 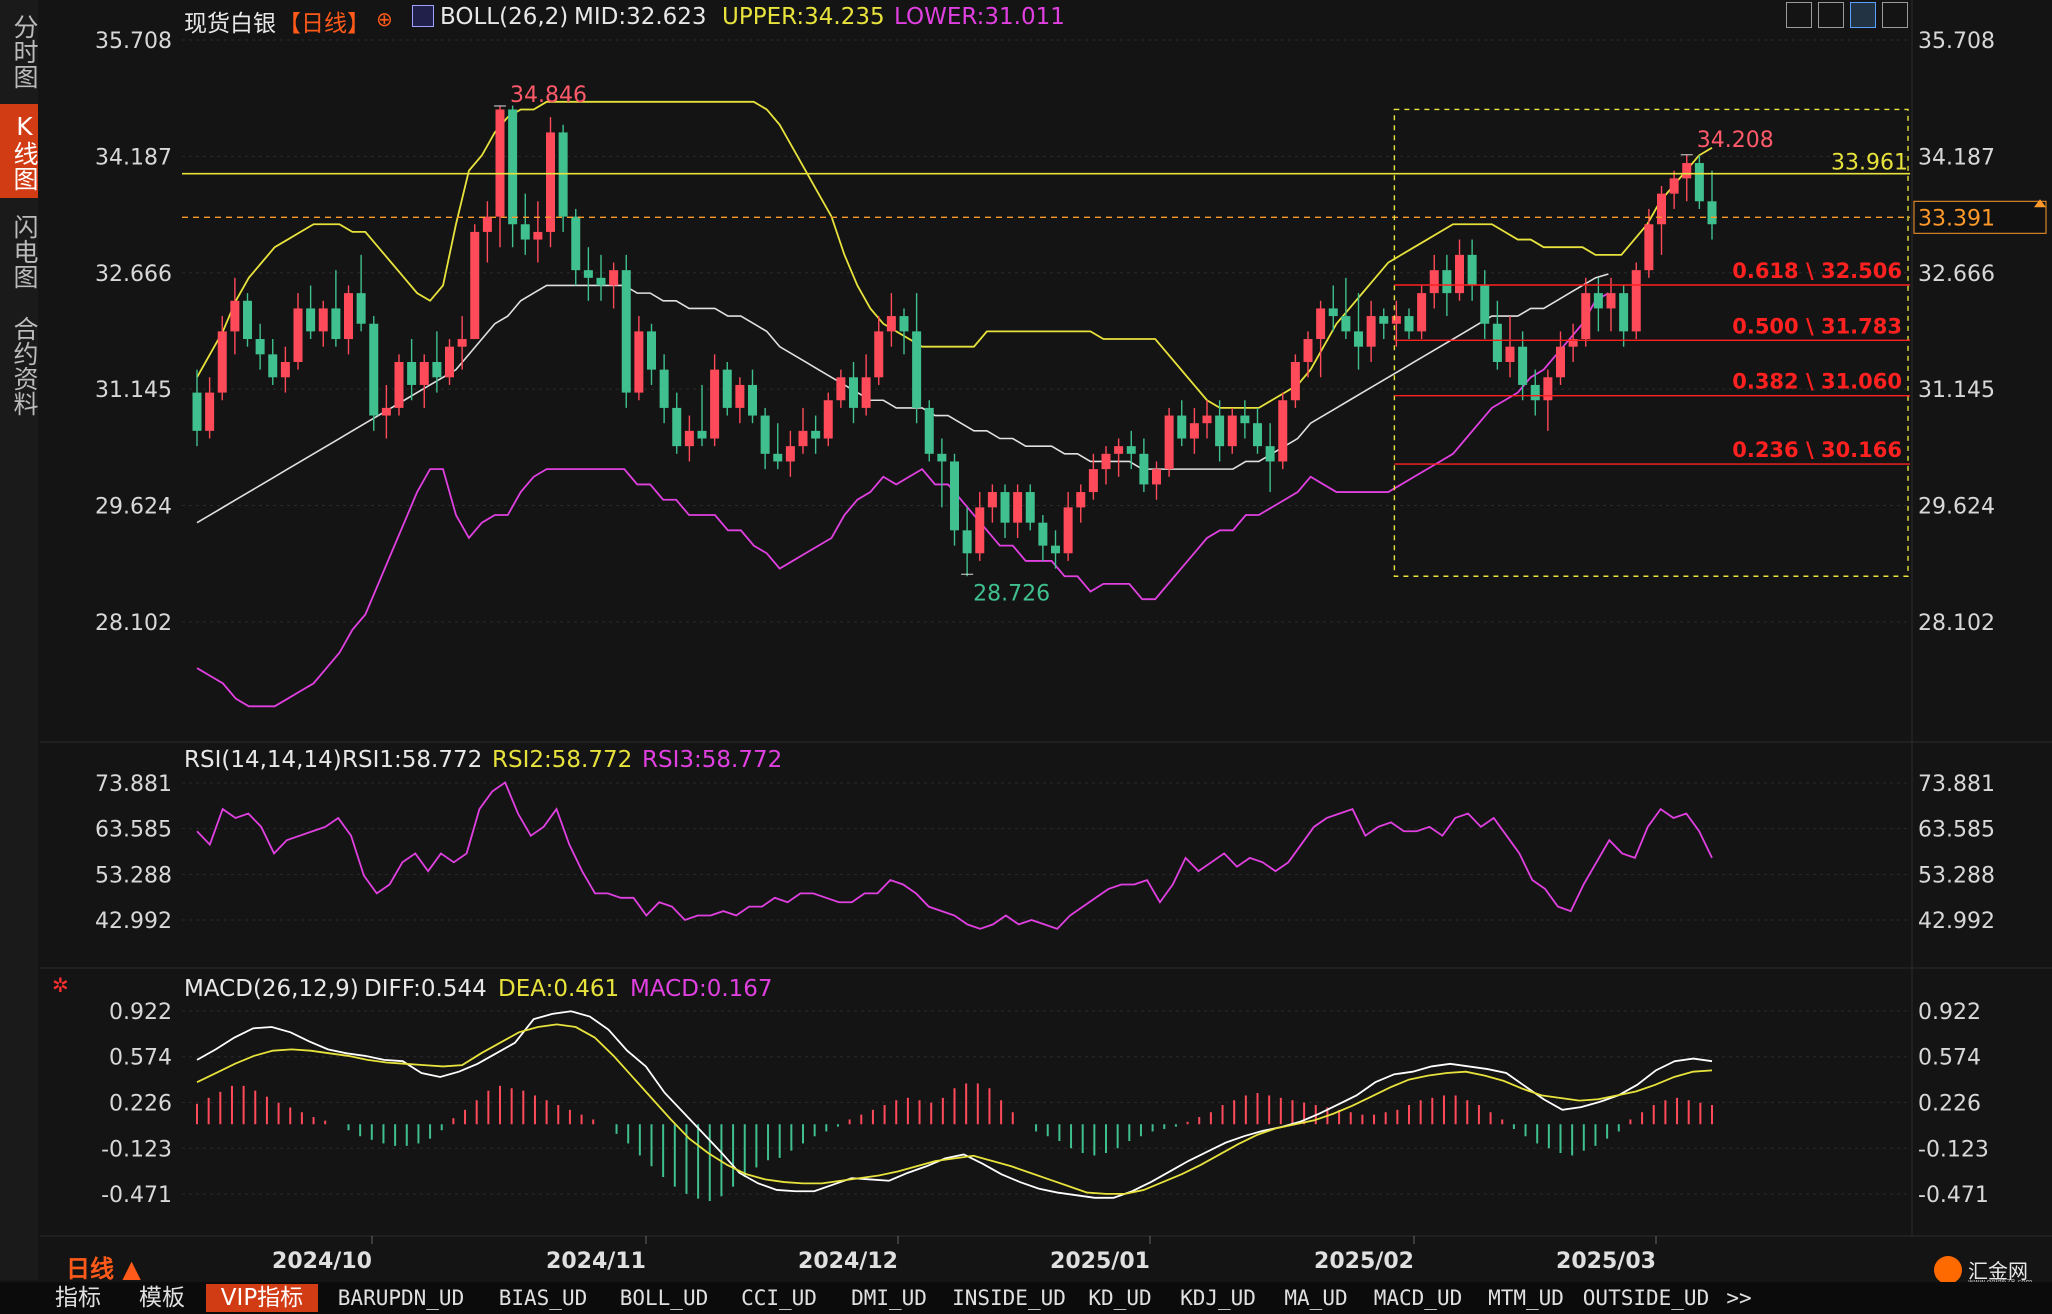 I want to click on indicator-tab-ma-ud: MA_UD, so click(x=1316, y=1298).